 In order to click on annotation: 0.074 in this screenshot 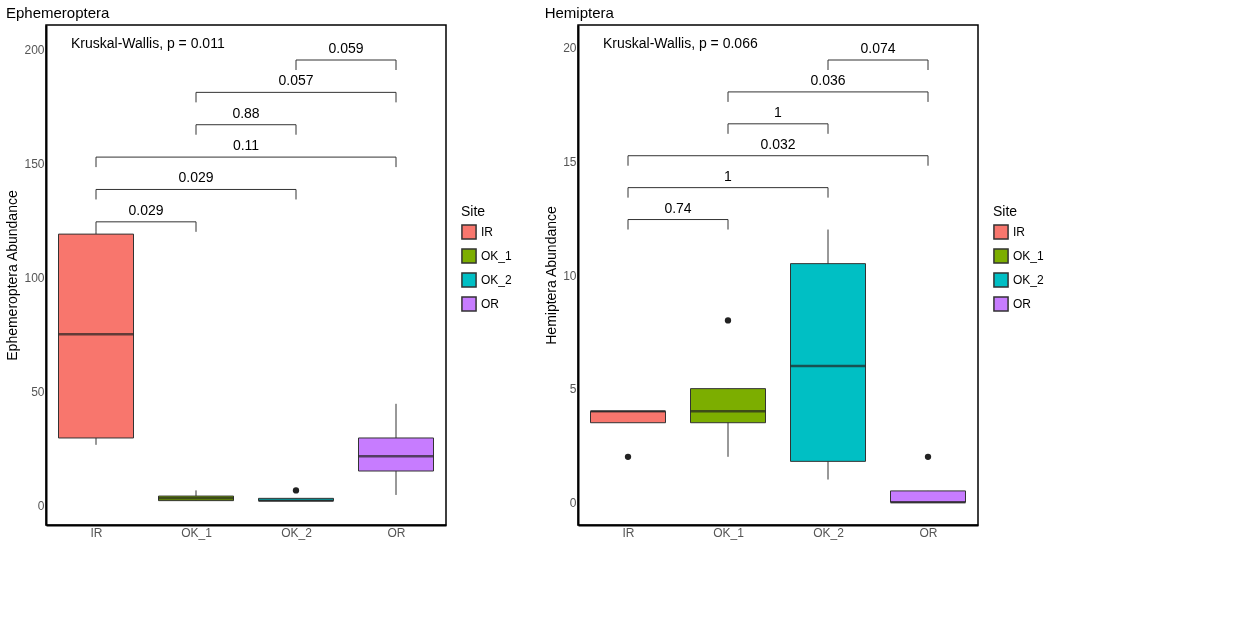, I will do `click(878, 48)`.